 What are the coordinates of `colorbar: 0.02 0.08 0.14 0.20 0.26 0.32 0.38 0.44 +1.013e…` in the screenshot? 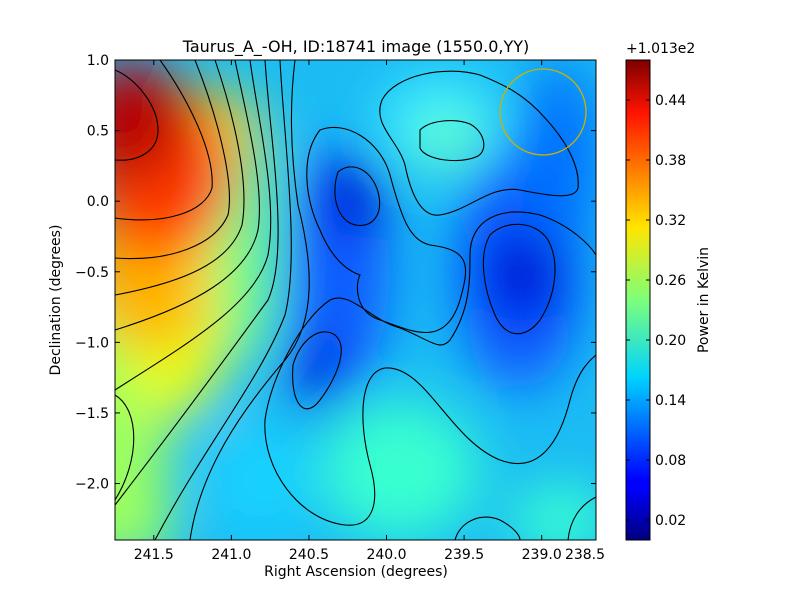 It's located at (668, 291).